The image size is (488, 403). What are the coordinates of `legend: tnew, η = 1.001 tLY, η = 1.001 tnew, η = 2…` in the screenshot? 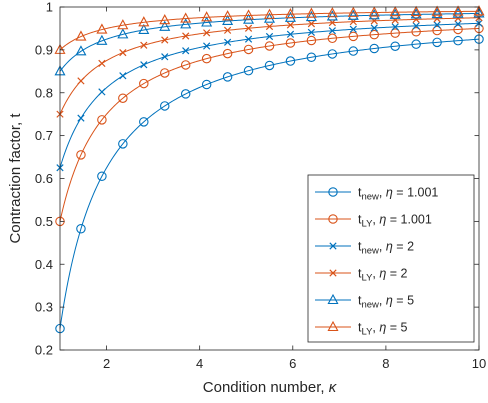 It's located at (391, 258).